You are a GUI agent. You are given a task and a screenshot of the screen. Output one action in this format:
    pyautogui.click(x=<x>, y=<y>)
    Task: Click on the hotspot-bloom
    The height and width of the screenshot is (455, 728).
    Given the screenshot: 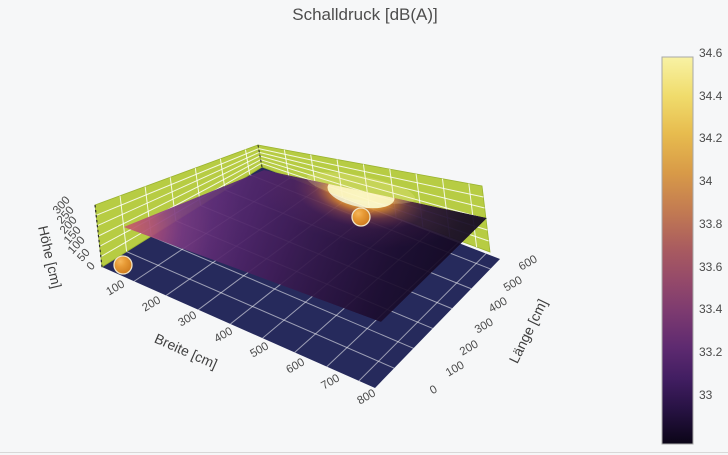 What is the action you would take?
    pyautogui.click(x=361, y=188)
    